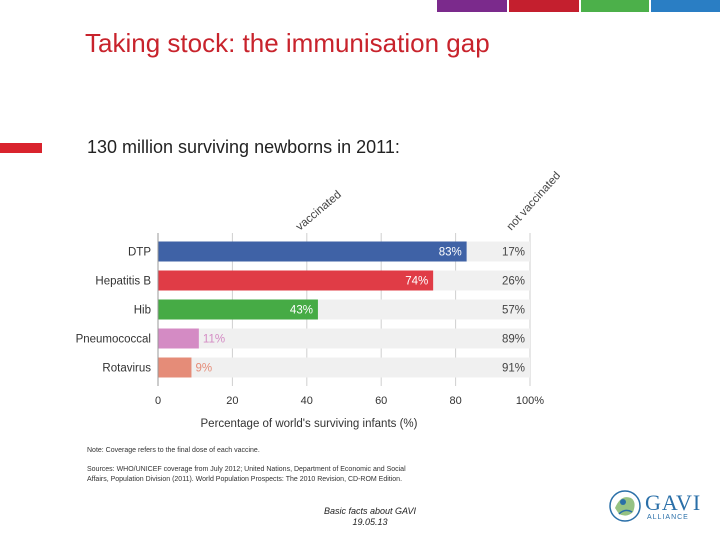 The image size is (720, 540). What do you see at coordinates (123, 282) in the screenshot?
I see `category-label: Hepatitis B` at bounding box center [123, 282].